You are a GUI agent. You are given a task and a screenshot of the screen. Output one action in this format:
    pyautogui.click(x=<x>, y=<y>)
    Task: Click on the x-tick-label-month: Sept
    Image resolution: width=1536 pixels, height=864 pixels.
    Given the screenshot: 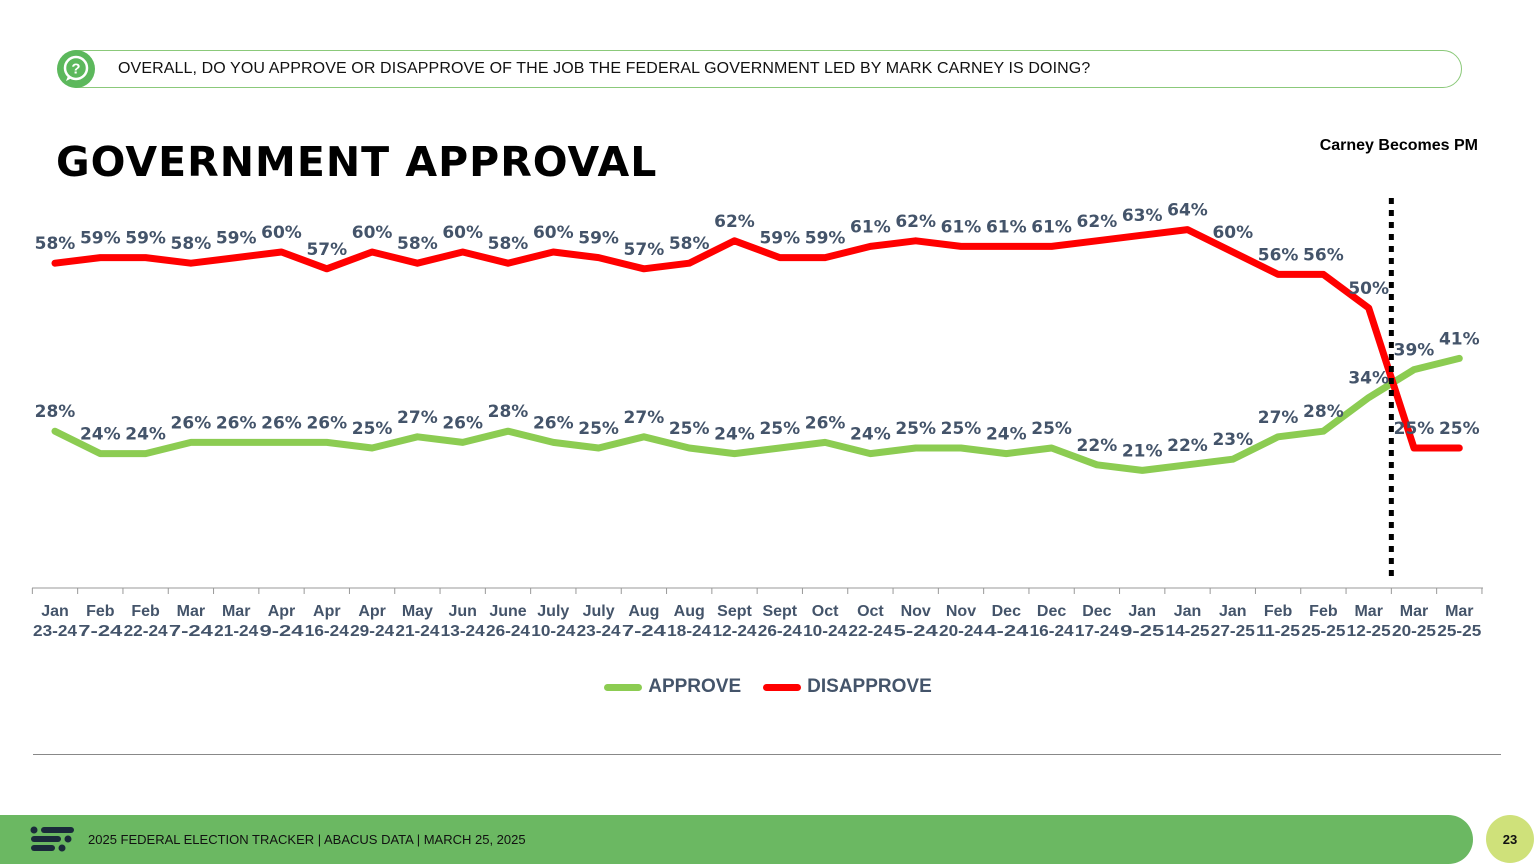 What is the action you would take?
    pyautogui.click(x=734, y=611)
    